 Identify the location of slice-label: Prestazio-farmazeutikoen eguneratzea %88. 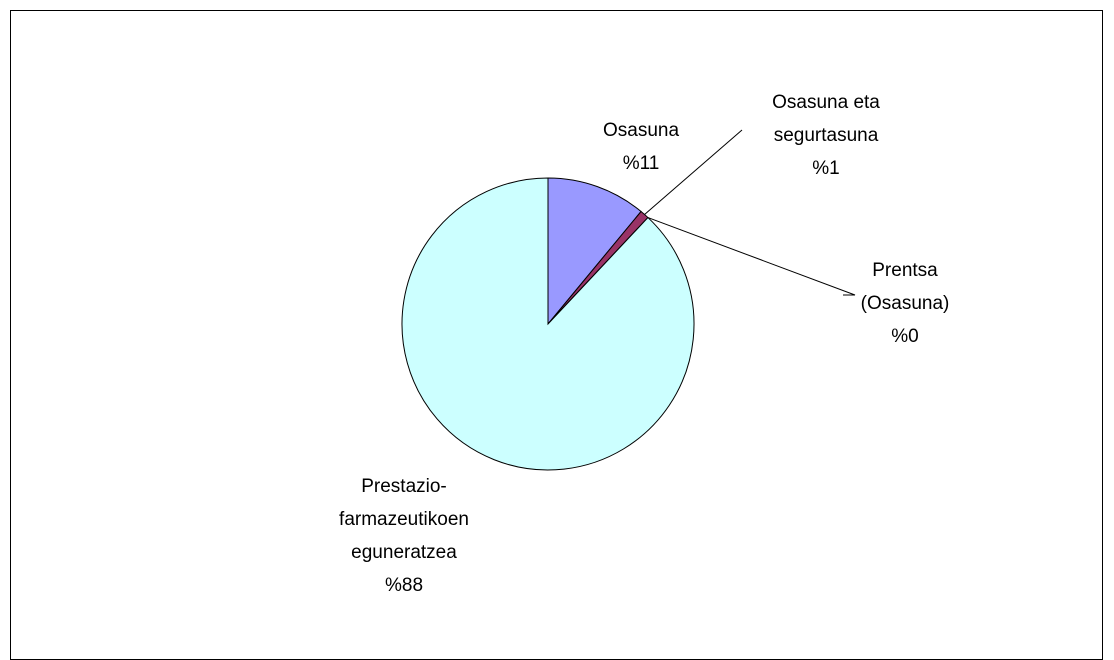
(404, 536).